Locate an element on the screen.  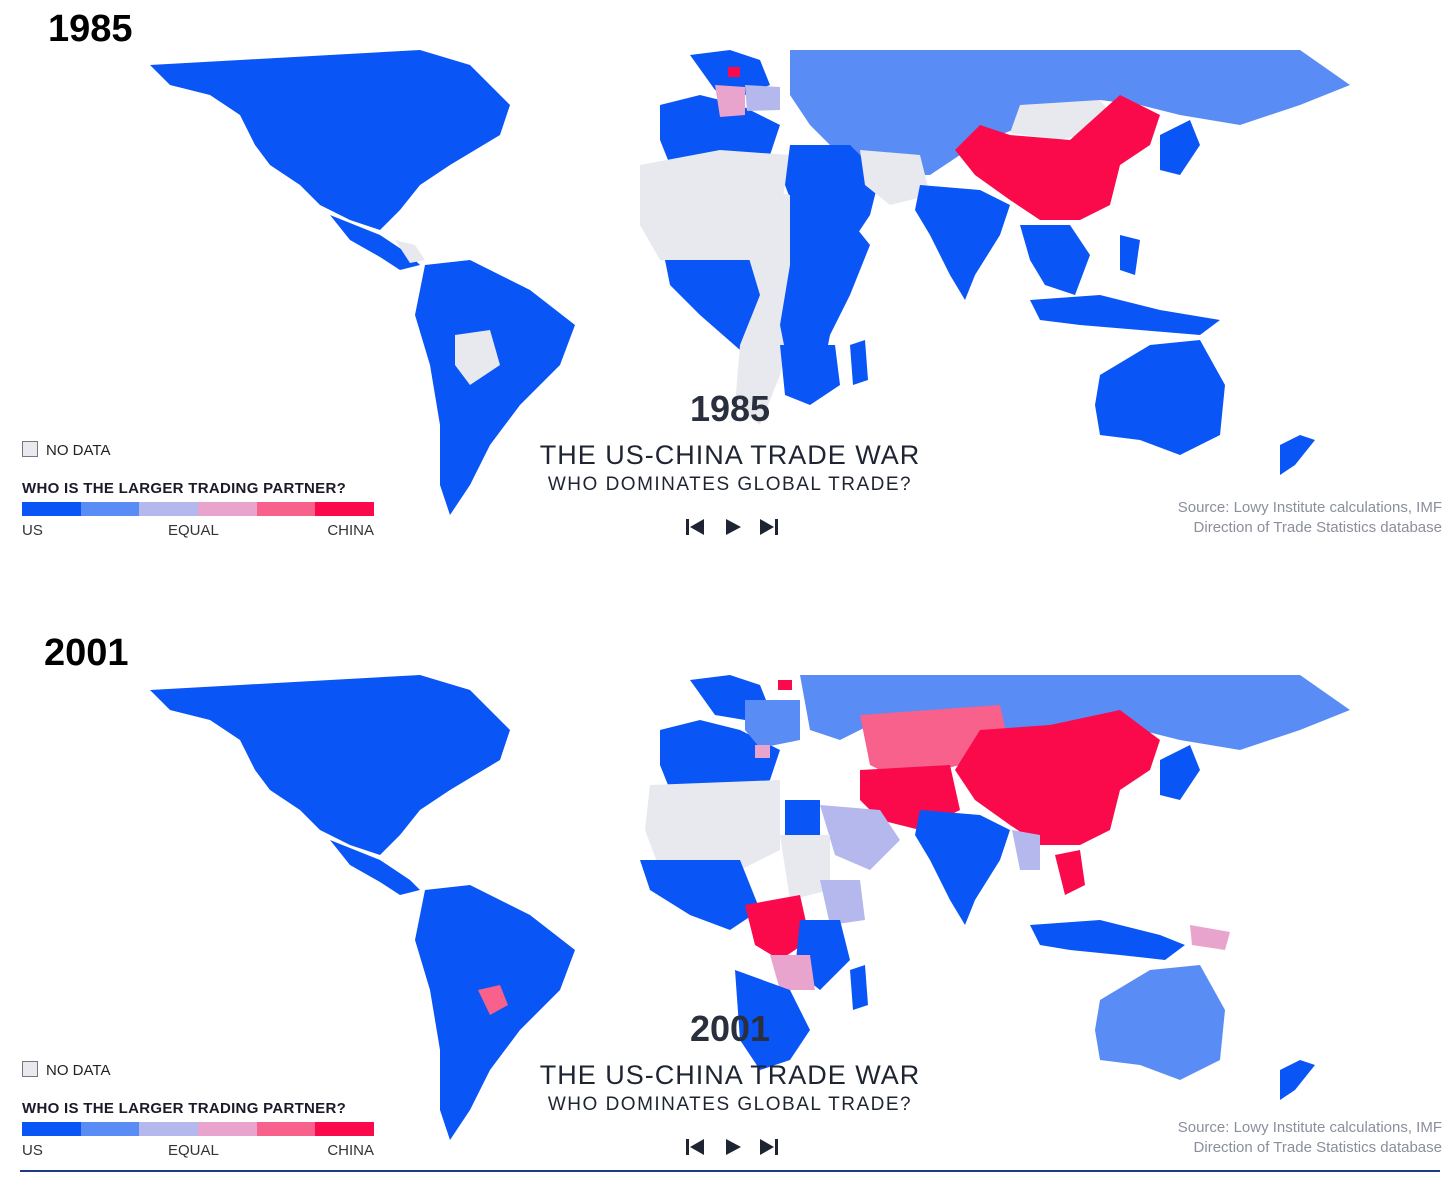
region-philippines is located at coordinates (1130, 255).